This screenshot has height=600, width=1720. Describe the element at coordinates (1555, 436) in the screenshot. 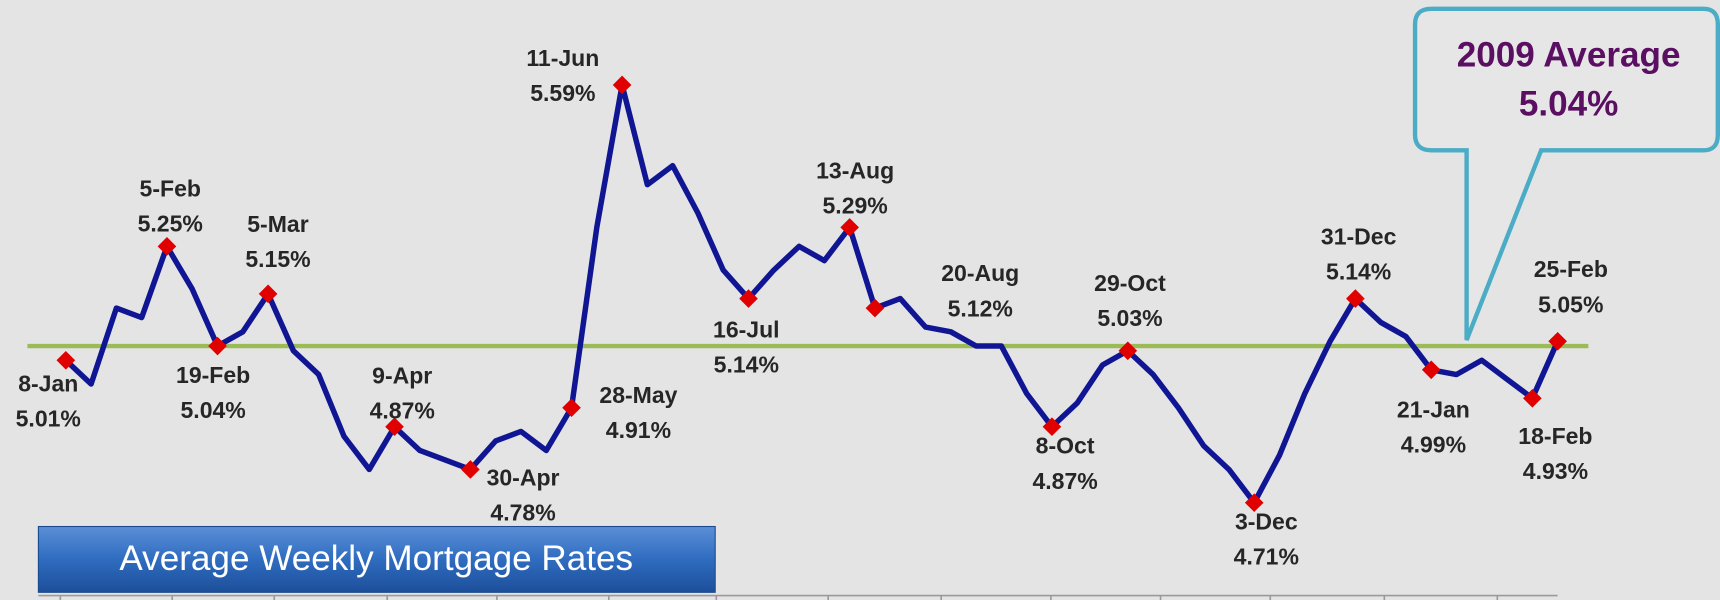

I see `point-date-label: 18-Feb` at that location.